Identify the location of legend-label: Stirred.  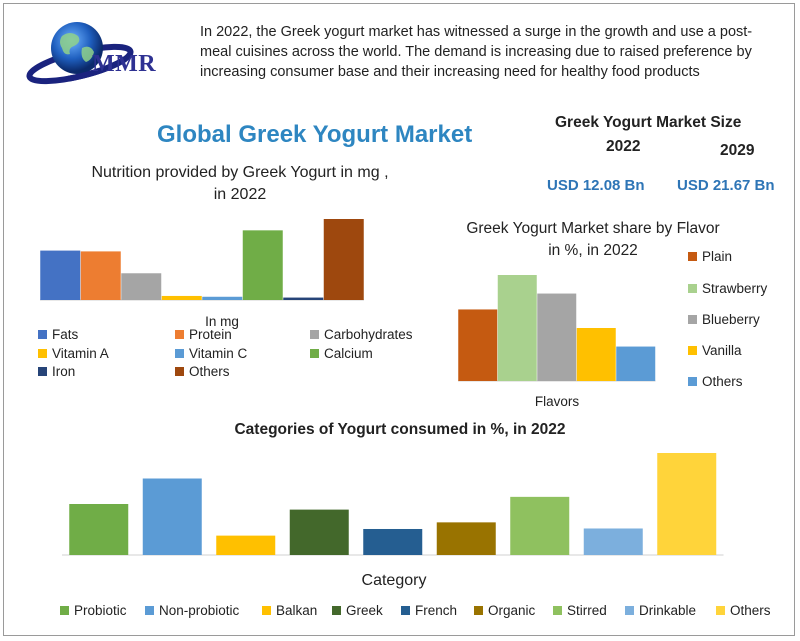
(587, 610).